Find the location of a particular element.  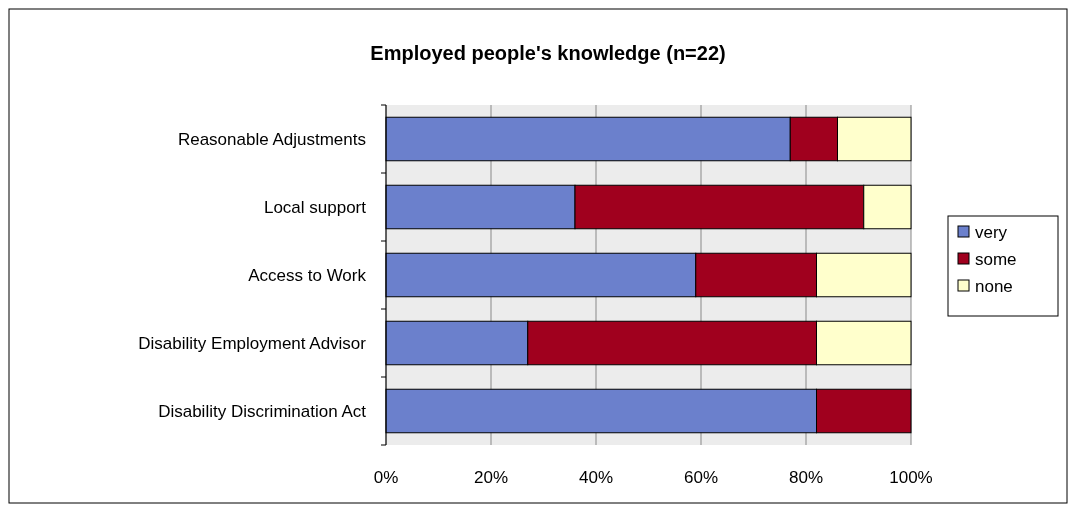

x-tick-label: 100% is located at coordinates (911, 477).